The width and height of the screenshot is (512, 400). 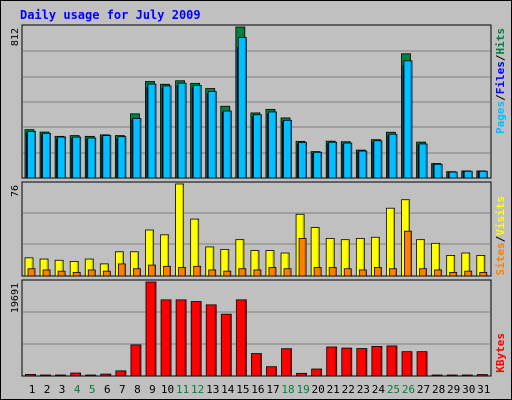 What do you see at coordinates (200, 339) in the screenshot?
I see `kbytes-bar-day-12-shade` at bounding box center [200, 339].